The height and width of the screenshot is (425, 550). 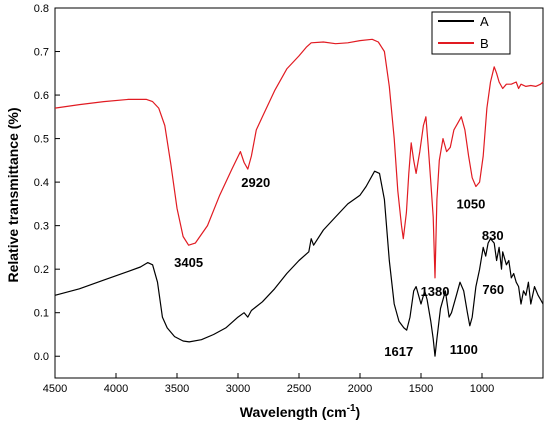 I want to click on peak-label-1380: 1380, so click(x=435, y=291).